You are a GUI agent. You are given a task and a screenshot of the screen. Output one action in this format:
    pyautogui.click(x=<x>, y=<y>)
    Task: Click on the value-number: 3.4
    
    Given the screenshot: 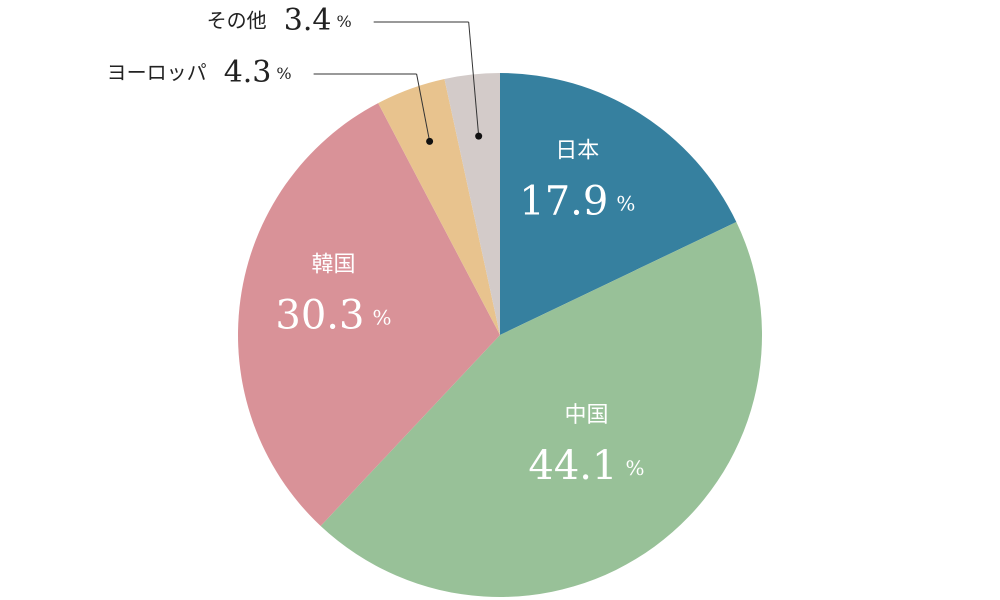 What is the action you would take?
    pyautogui.click(x=308, y=20)
    